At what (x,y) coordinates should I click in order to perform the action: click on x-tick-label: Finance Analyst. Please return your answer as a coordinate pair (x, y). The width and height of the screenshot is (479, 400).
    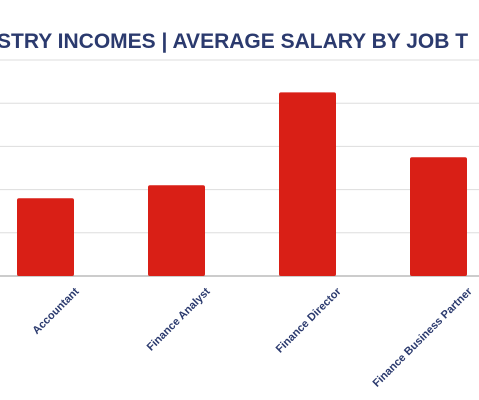
    Looking at the image, I should click on (179, 319).